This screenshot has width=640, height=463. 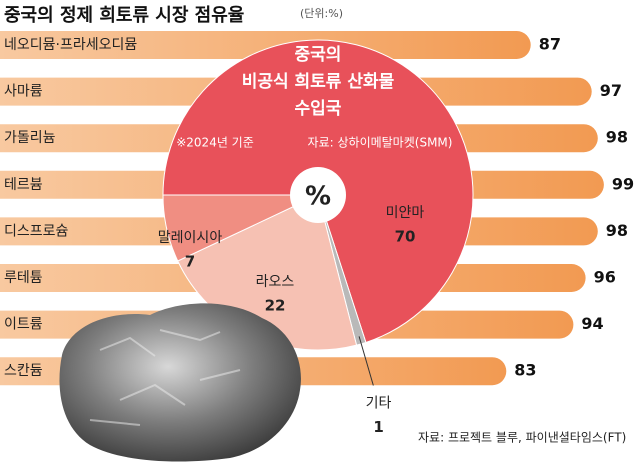 I want to click on category-label: 테르븀, so click(x=23, y=185).